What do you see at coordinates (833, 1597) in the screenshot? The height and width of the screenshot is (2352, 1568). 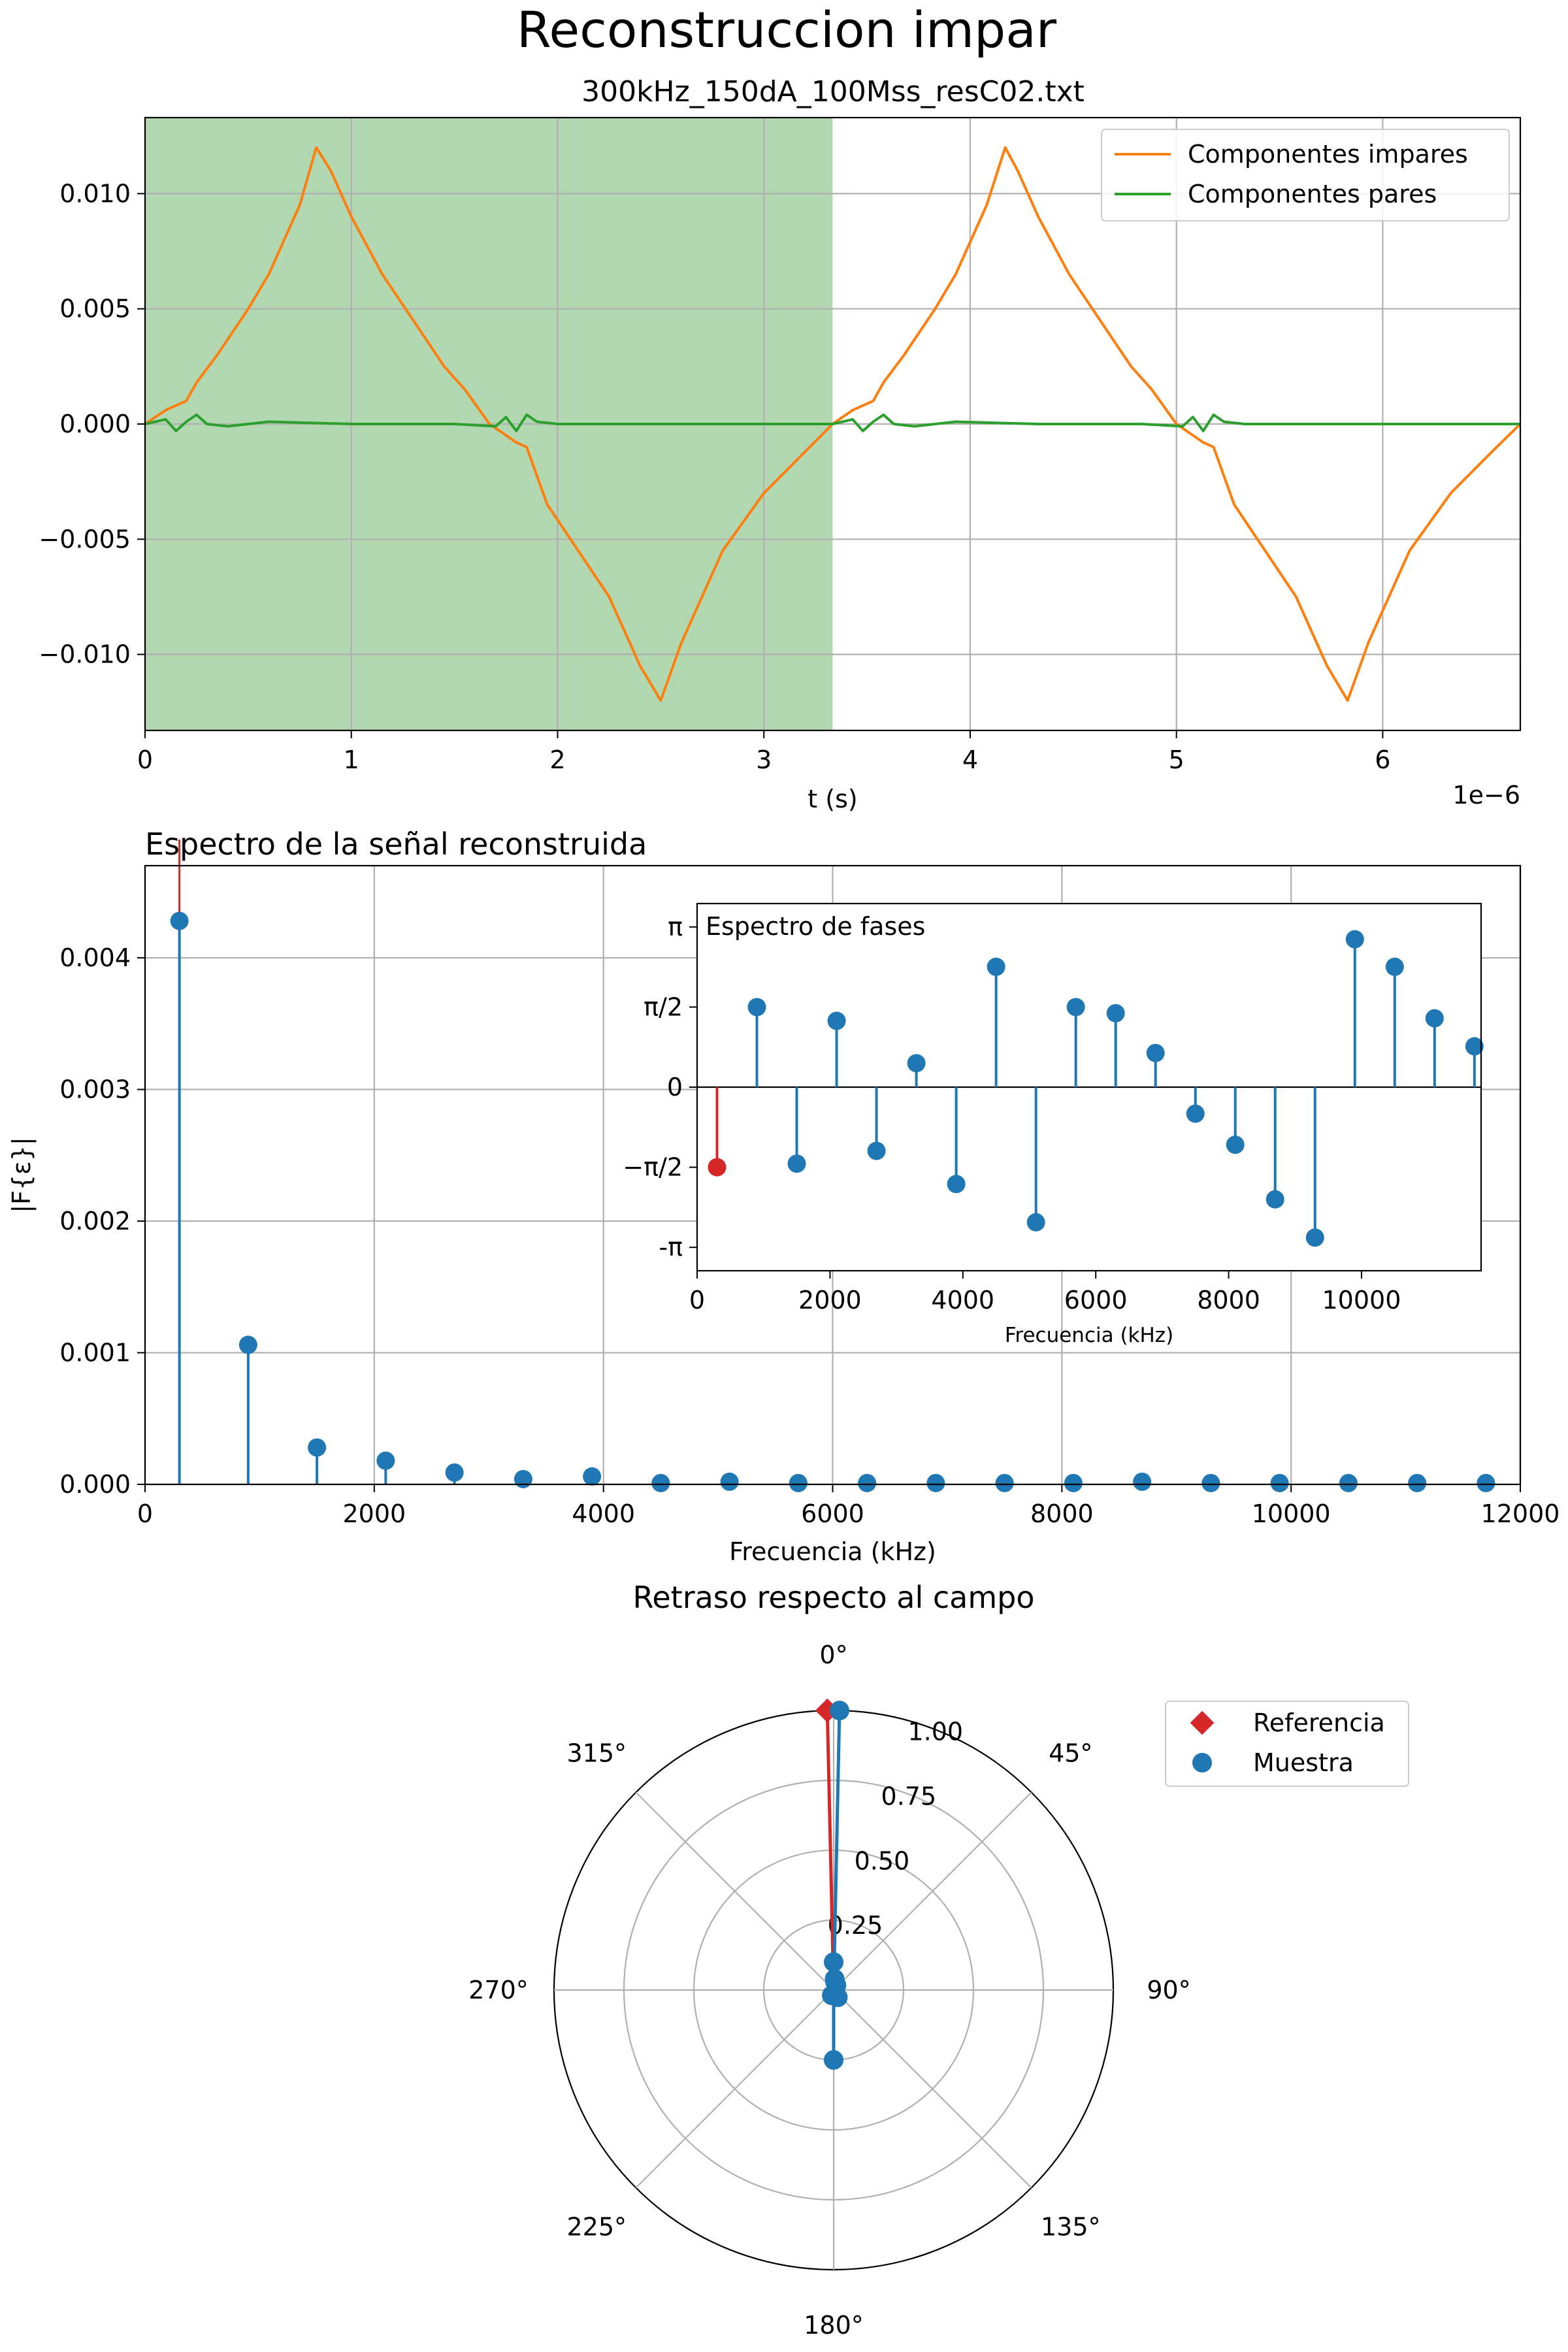 I see `panel-title: Retraso respecto al campo` at bounding box center [833, 1597].